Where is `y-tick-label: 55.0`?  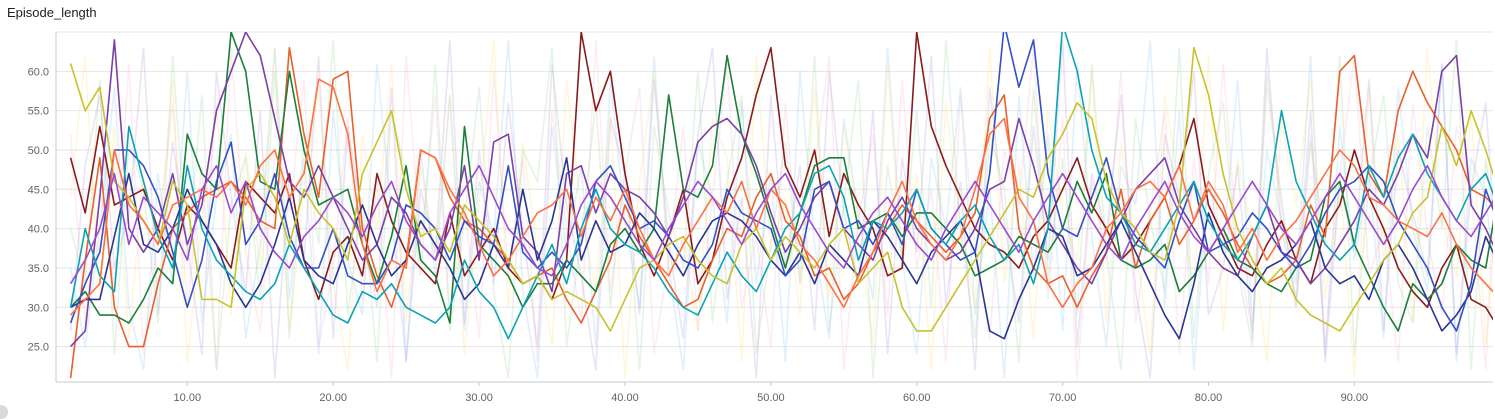 y-tick-label: 55.0 is located at coordinates (38, 112).